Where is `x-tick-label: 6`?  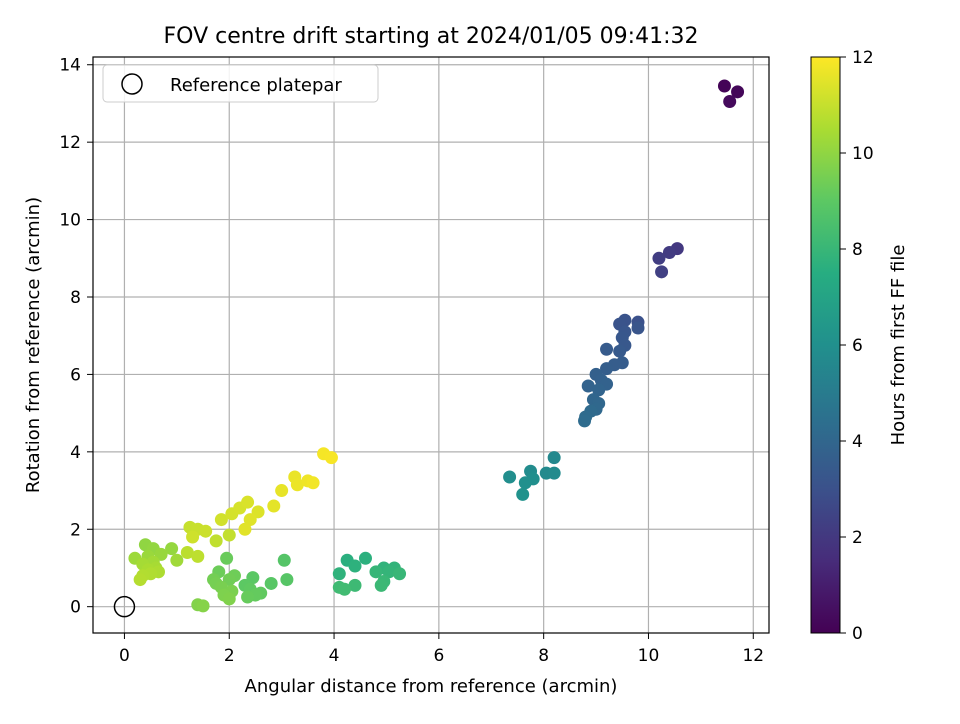
x-tick-label: 6 is located at coordinates (438, 656).